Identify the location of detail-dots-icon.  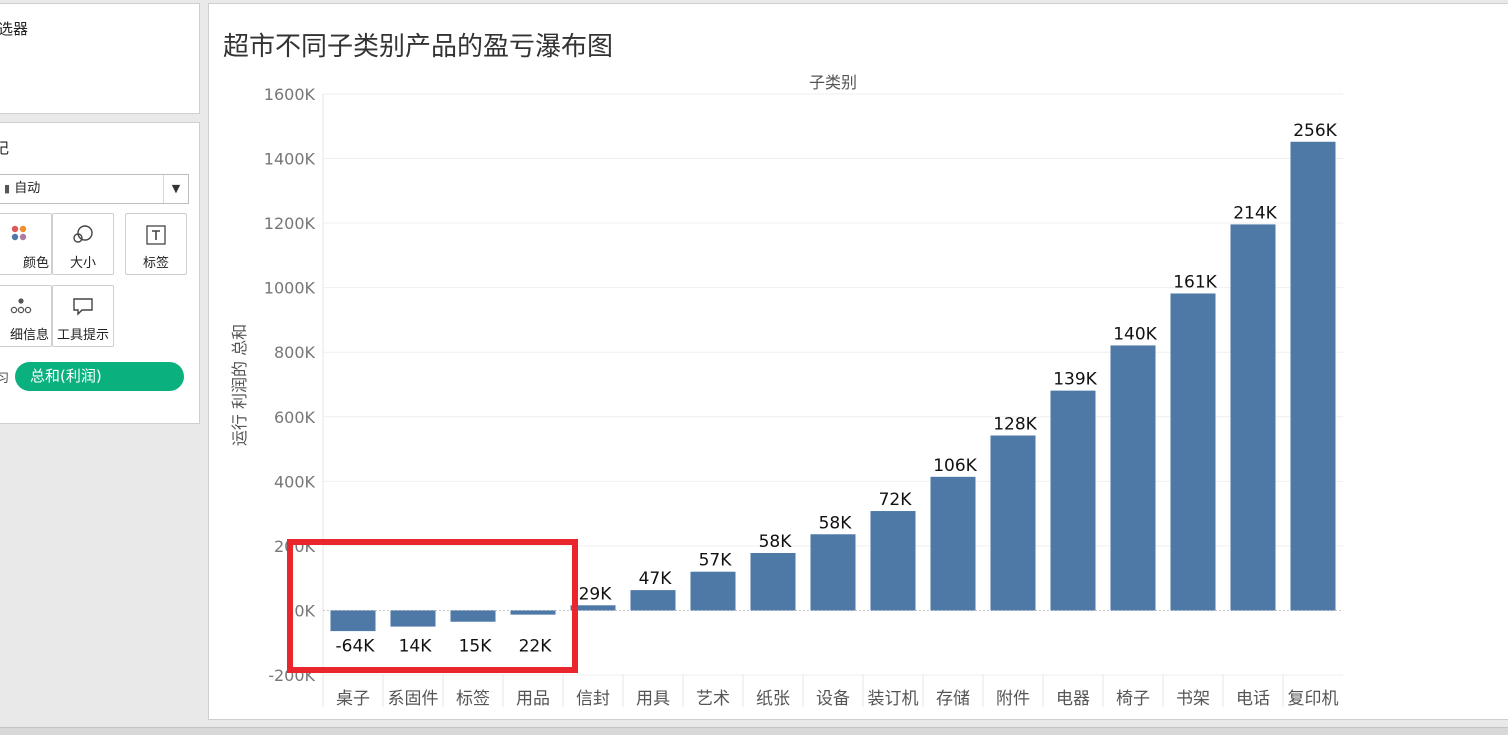
(25, 307).